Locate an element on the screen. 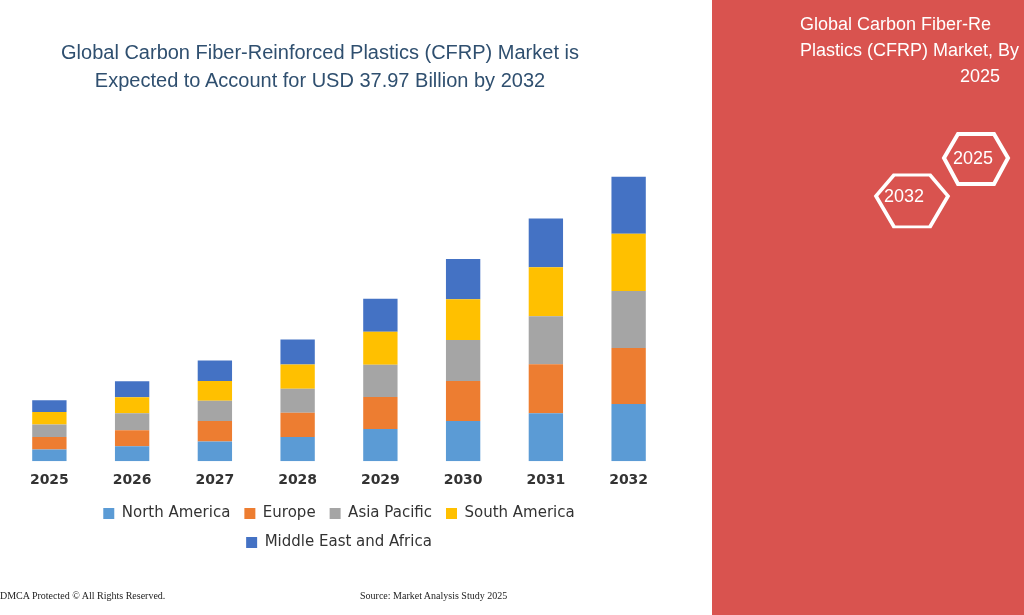 The height and width of the screenshot is (615, 1024). x-tick-label: 2029 is located at coordinates (380, 479).